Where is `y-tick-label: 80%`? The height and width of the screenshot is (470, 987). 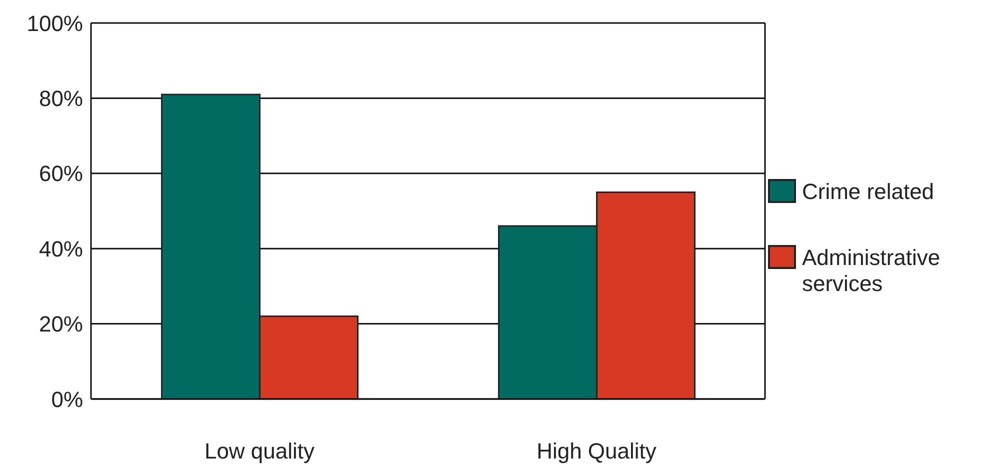 y-tick-label: 80% is located at coordinates (60, 99).